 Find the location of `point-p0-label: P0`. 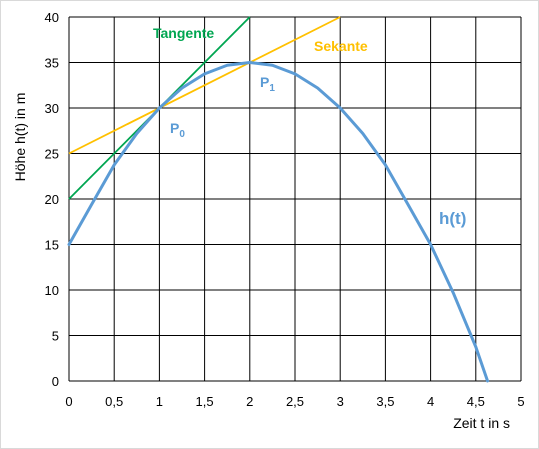

point-p0-label: P0 is located at coordinates (177, 130).